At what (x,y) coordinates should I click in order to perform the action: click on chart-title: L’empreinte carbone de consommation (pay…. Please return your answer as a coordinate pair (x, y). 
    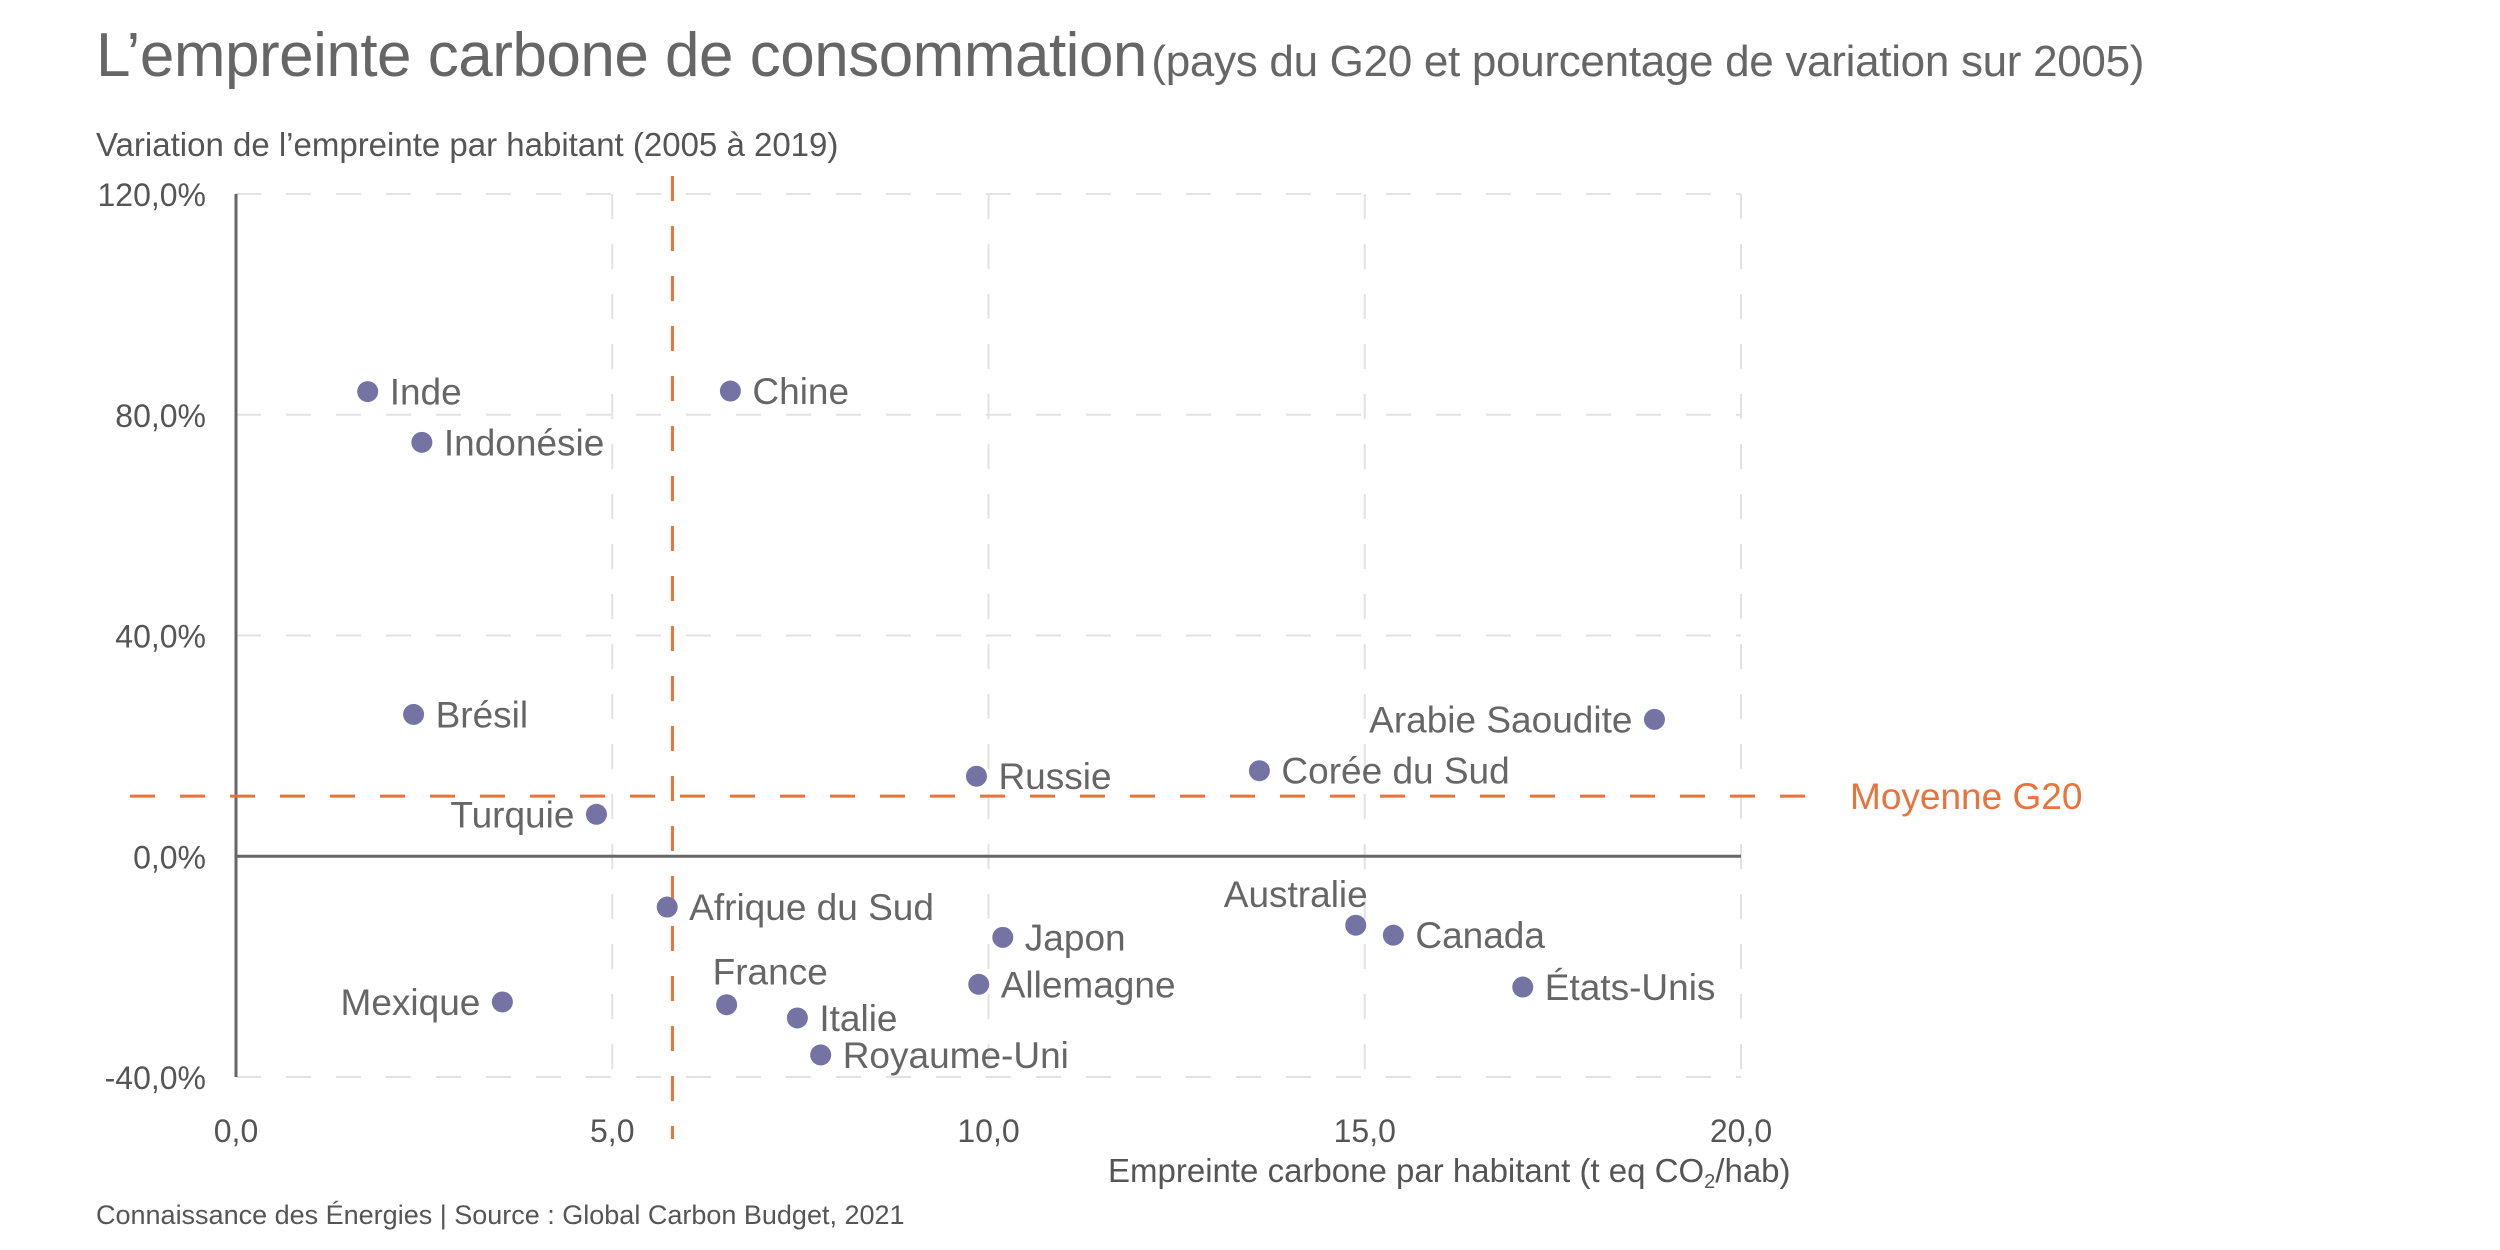
    Looking at the image, I should click on (1120, 55).